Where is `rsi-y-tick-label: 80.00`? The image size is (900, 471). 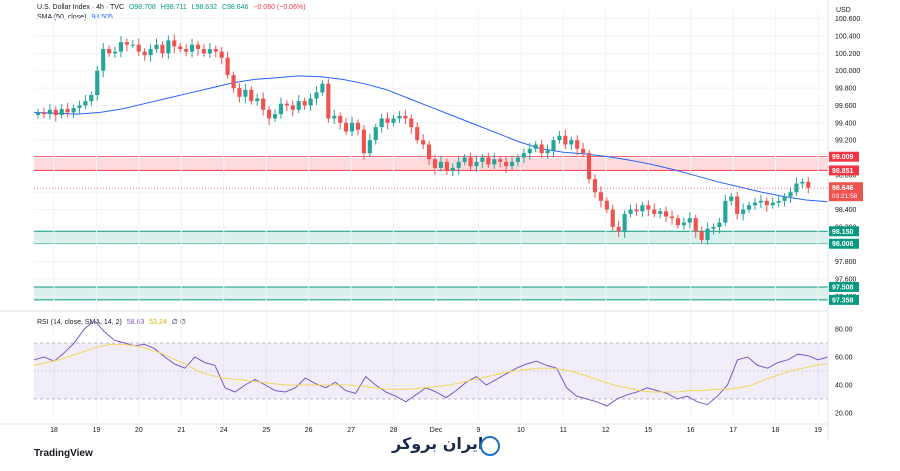
rsi-y-tick-label: 80.00 is located at coordinates (844, 330).